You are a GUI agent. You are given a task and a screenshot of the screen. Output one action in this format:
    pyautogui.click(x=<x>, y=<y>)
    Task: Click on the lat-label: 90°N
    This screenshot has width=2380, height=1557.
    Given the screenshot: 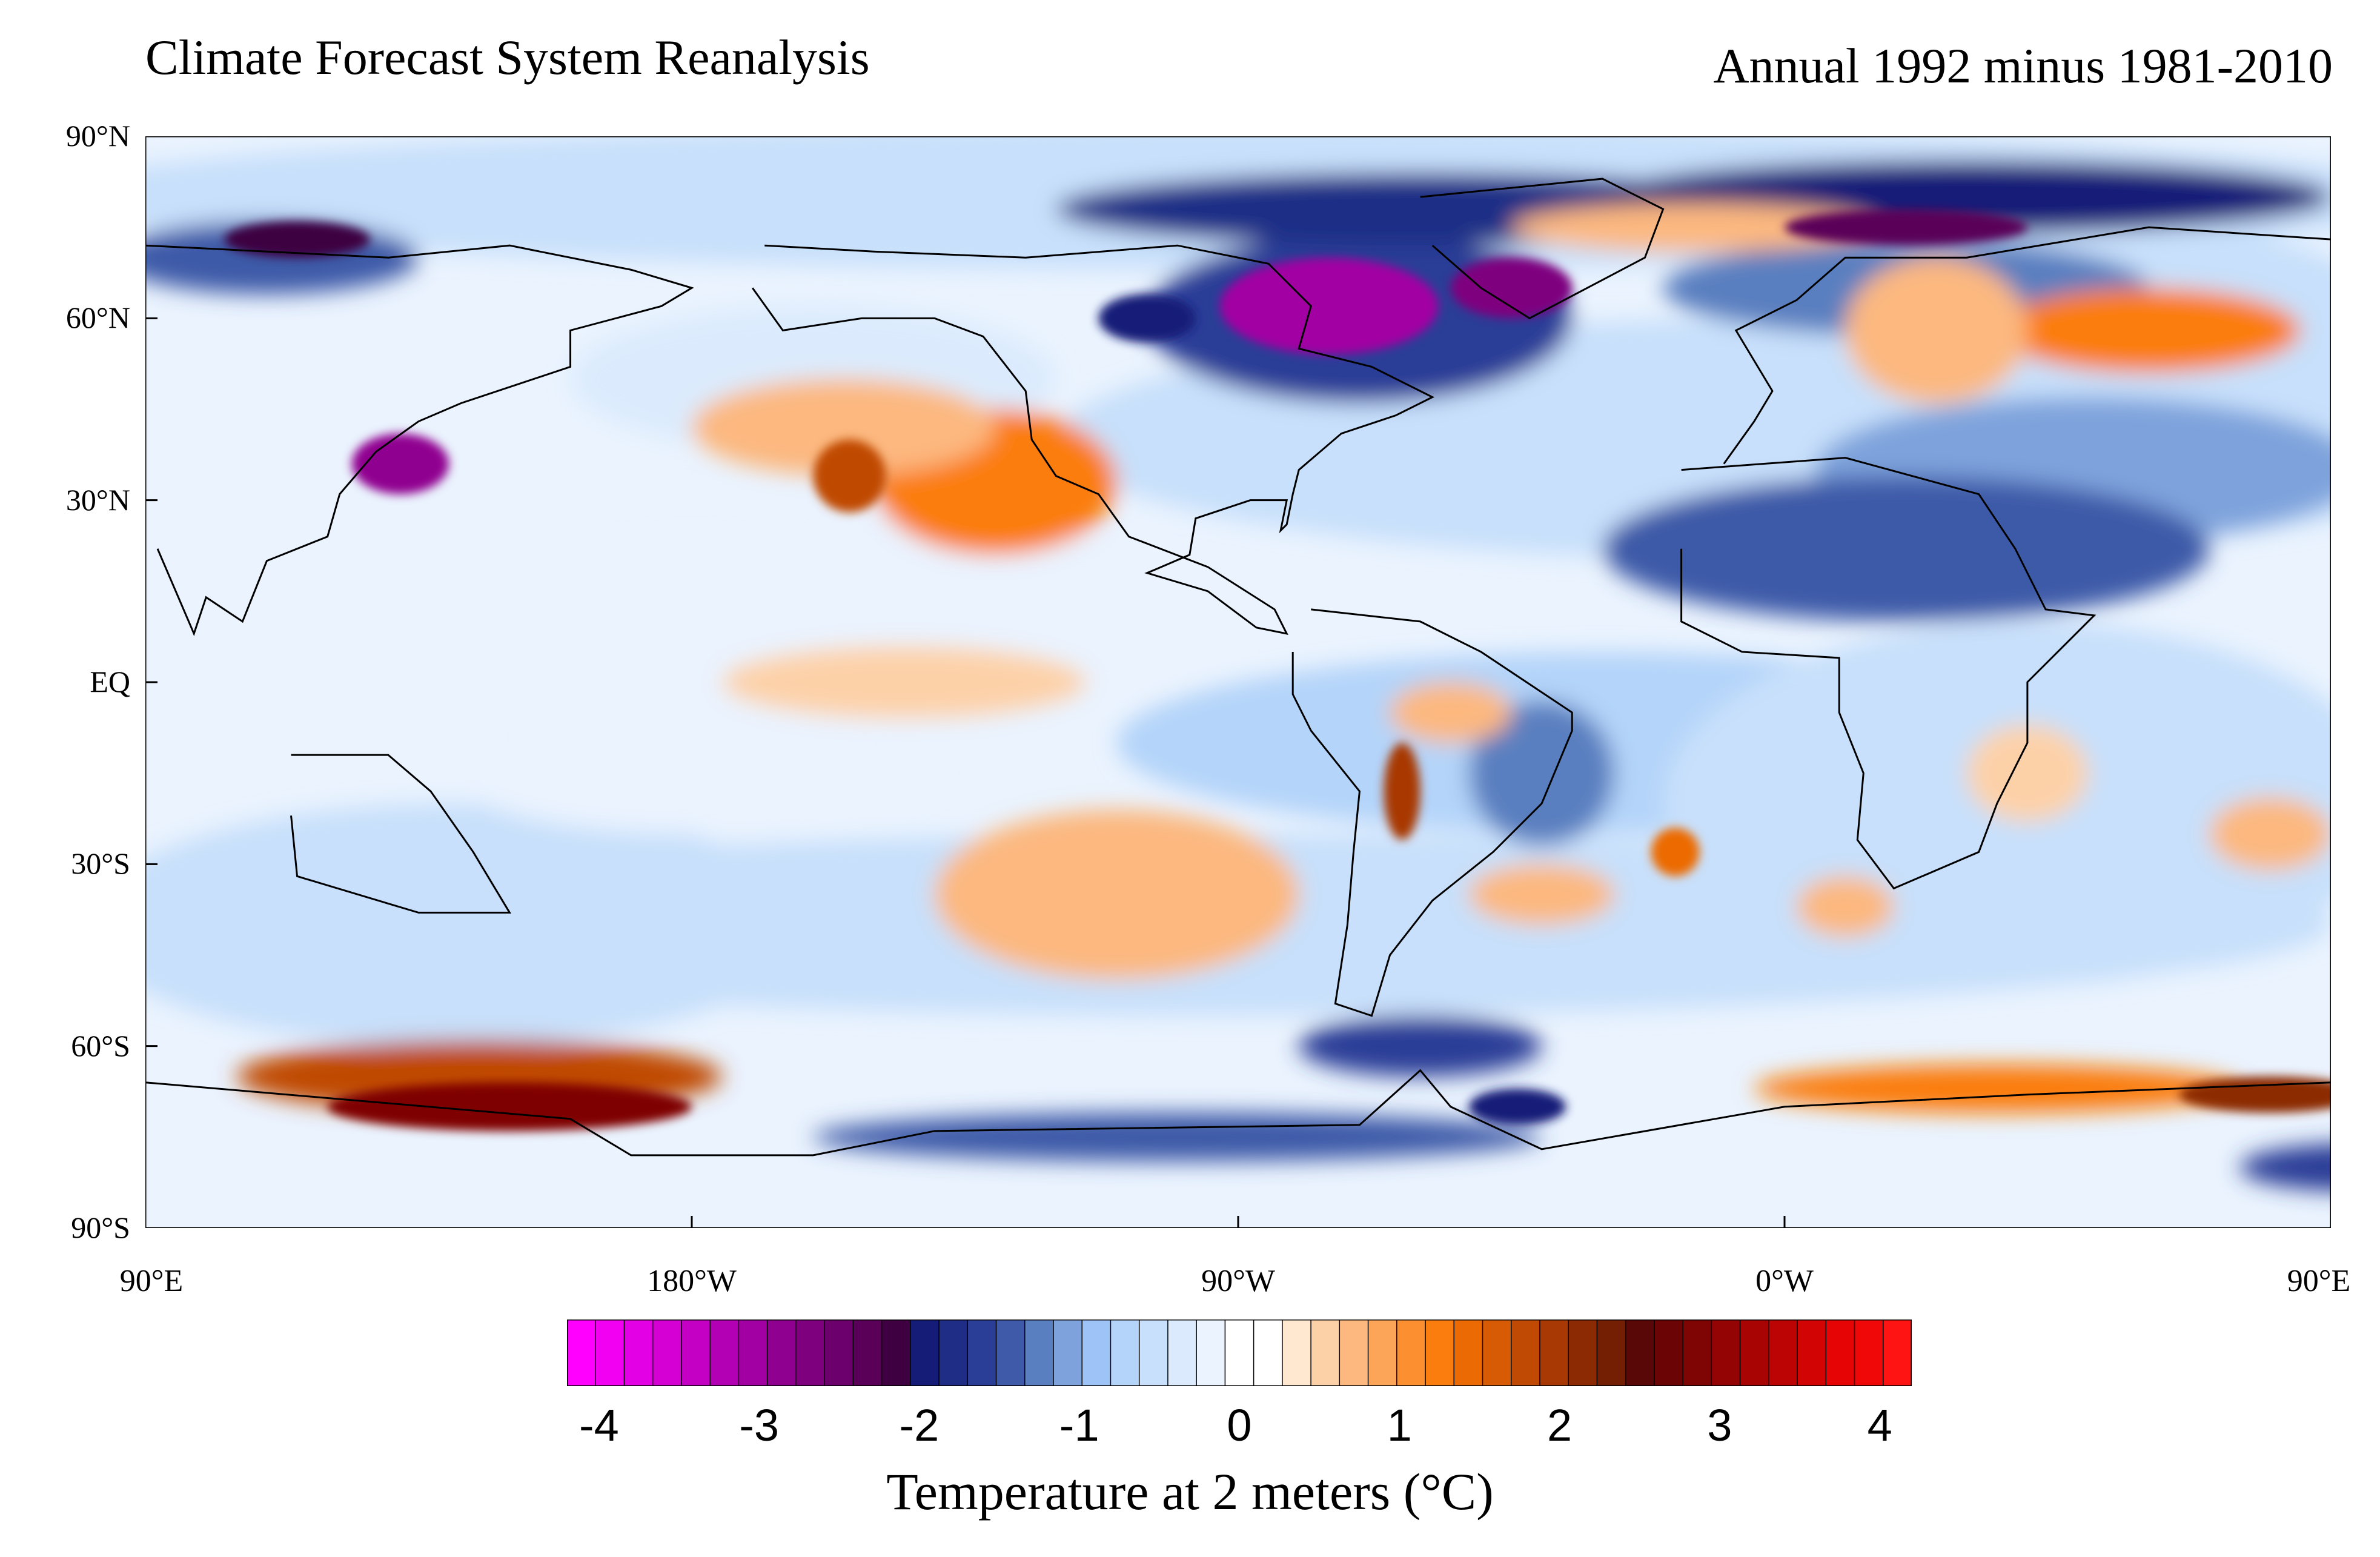 What is the action you would take?
    pyautogui.click(x=97, y=136)
    